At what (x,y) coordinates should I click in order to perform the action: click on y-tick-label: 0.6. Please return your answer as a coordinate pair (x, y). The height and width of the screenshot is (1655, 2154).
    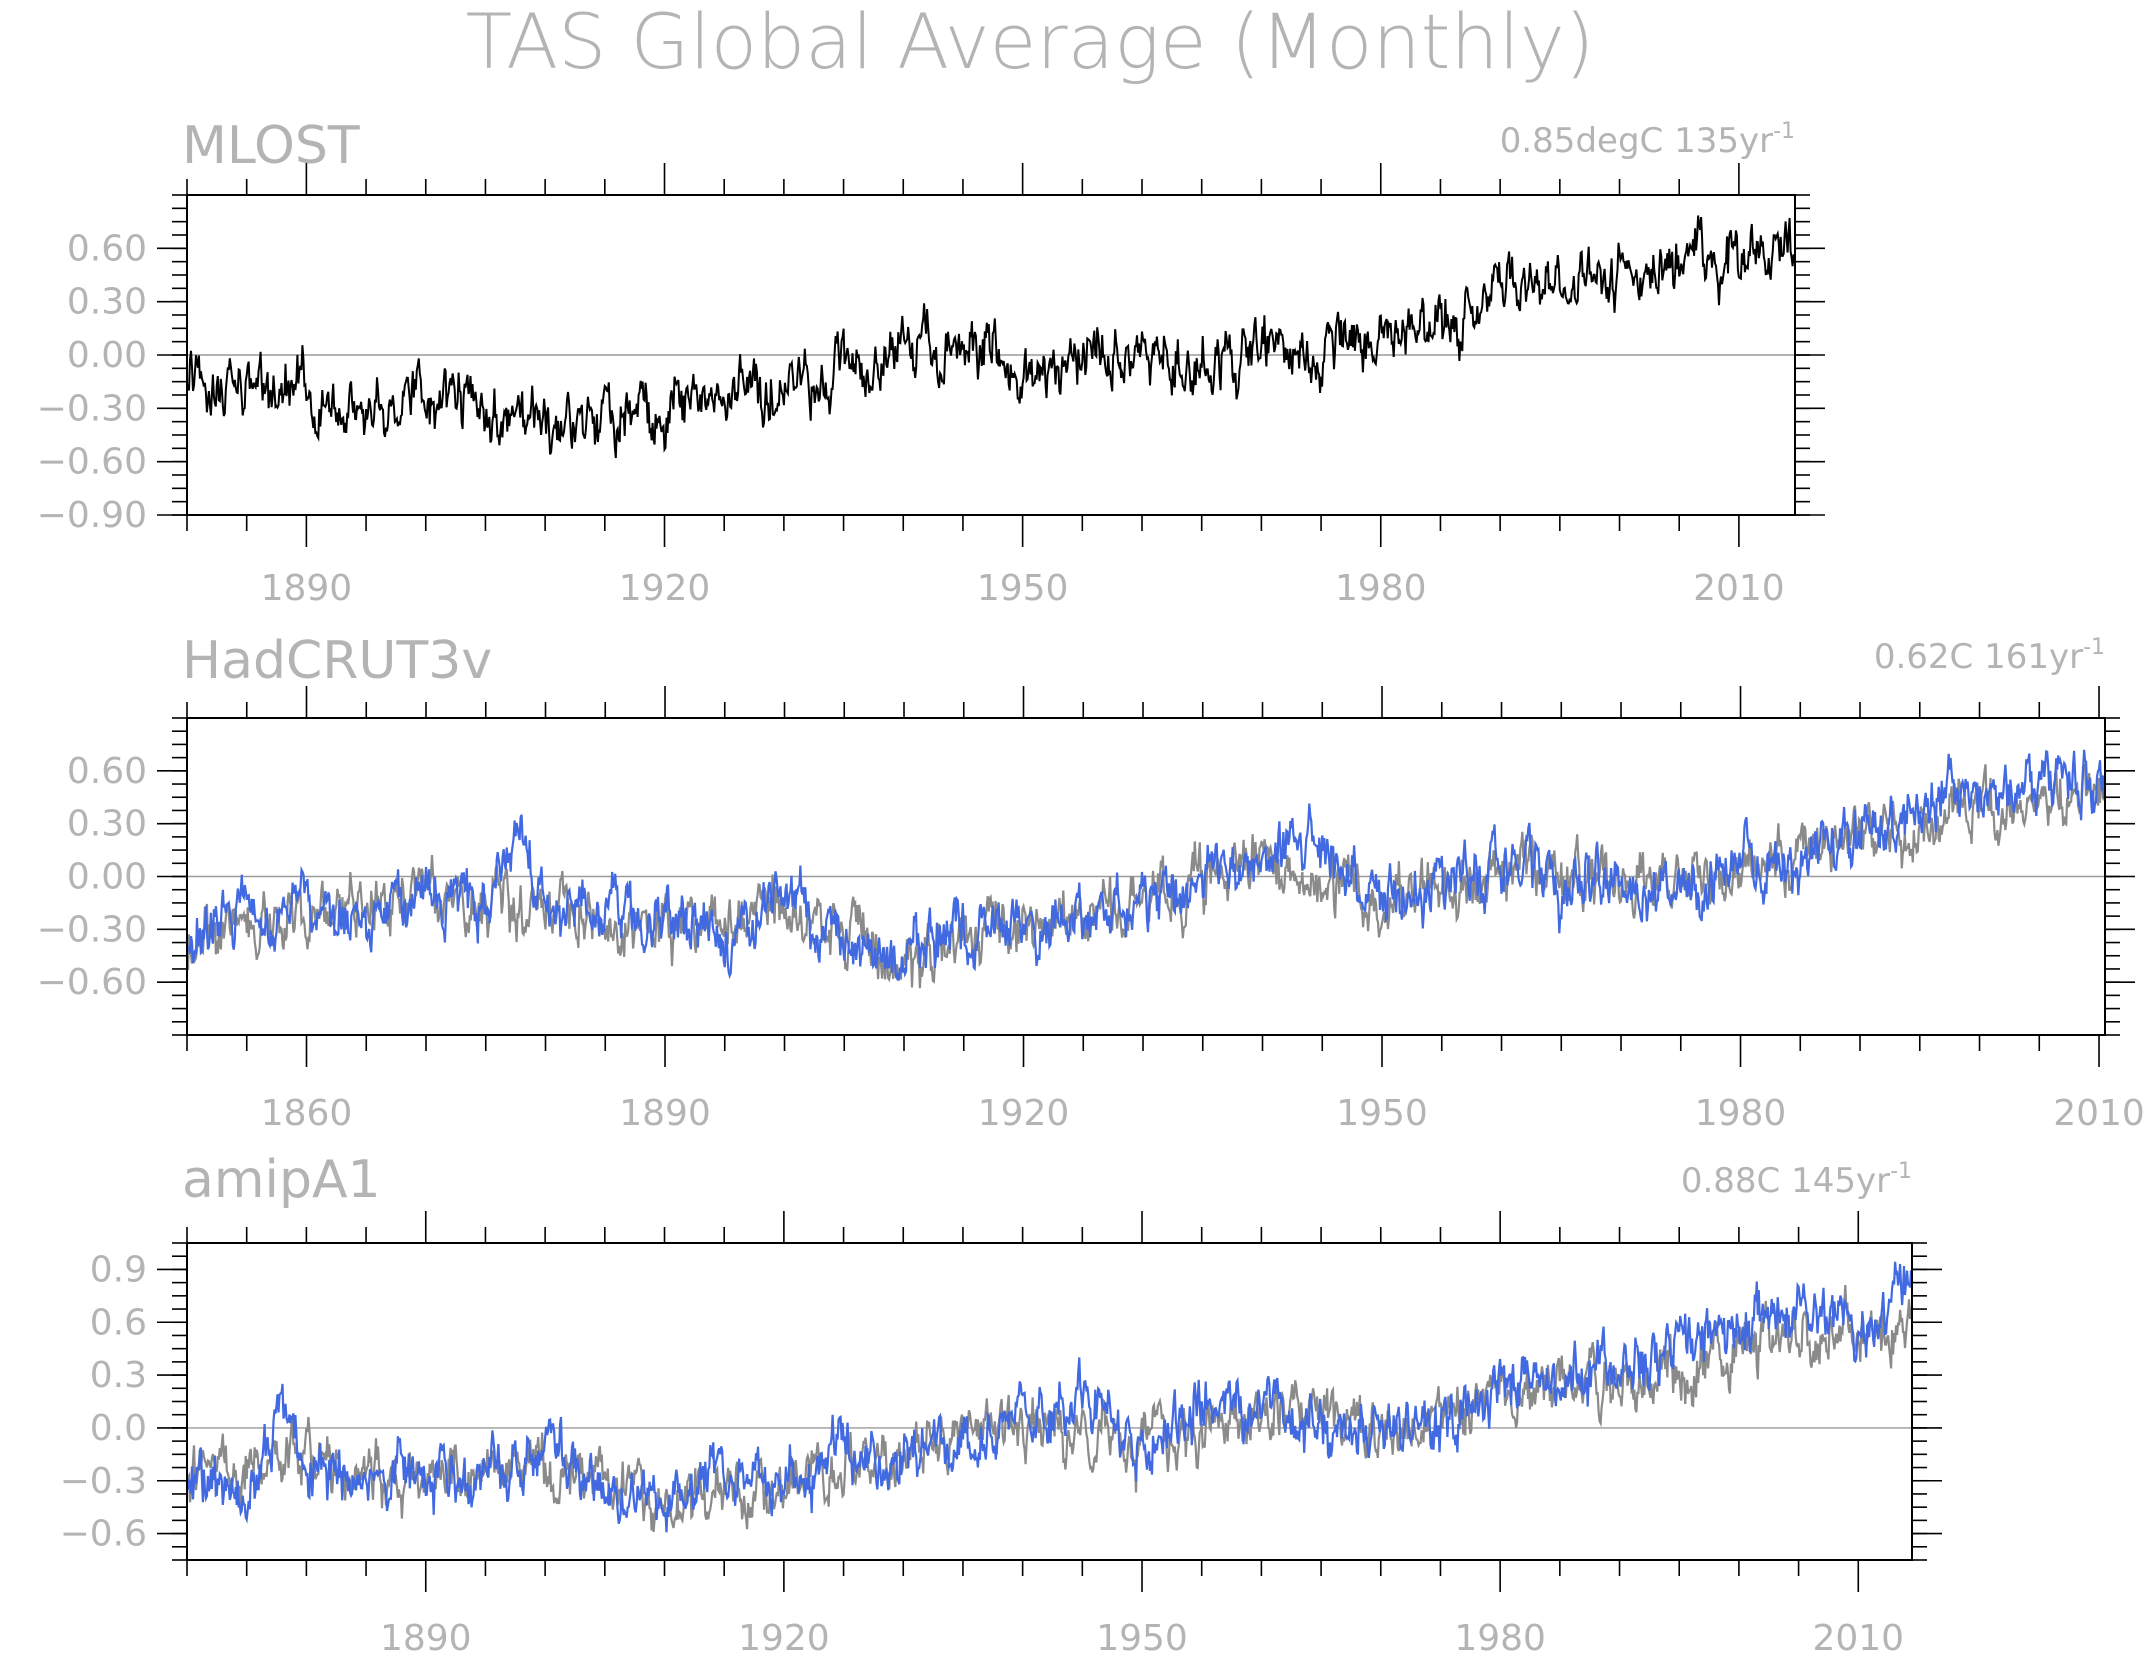
    Looking at the image, I should click on (118, 1322).